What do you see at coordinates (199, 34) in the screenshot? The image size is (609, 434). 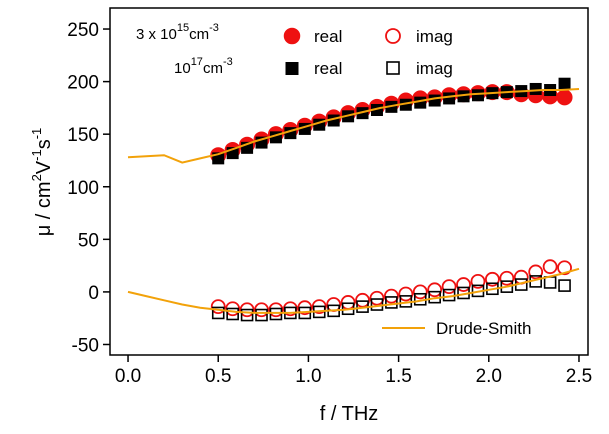 I see `legend-conc-1-unit: cm` at bounding box center [199, 34].